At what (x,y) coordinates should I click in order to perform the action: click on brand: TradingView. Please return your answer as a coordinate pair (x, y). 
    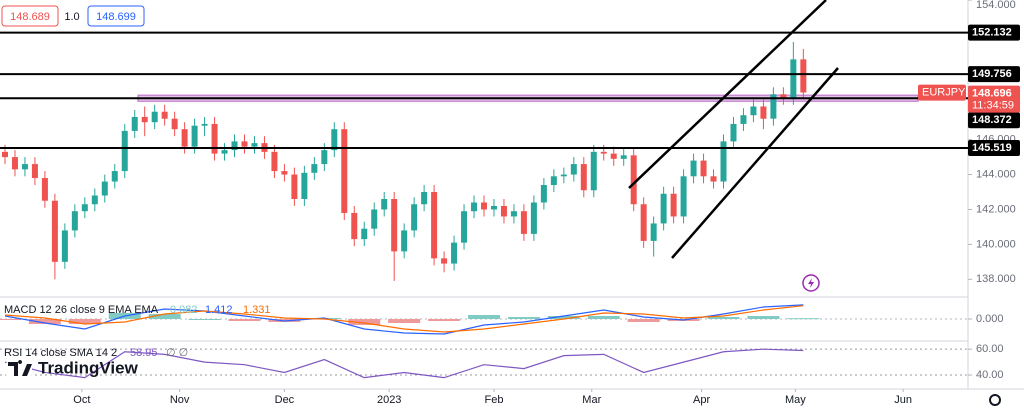
    Looking at the image, I should click on (72, 367).